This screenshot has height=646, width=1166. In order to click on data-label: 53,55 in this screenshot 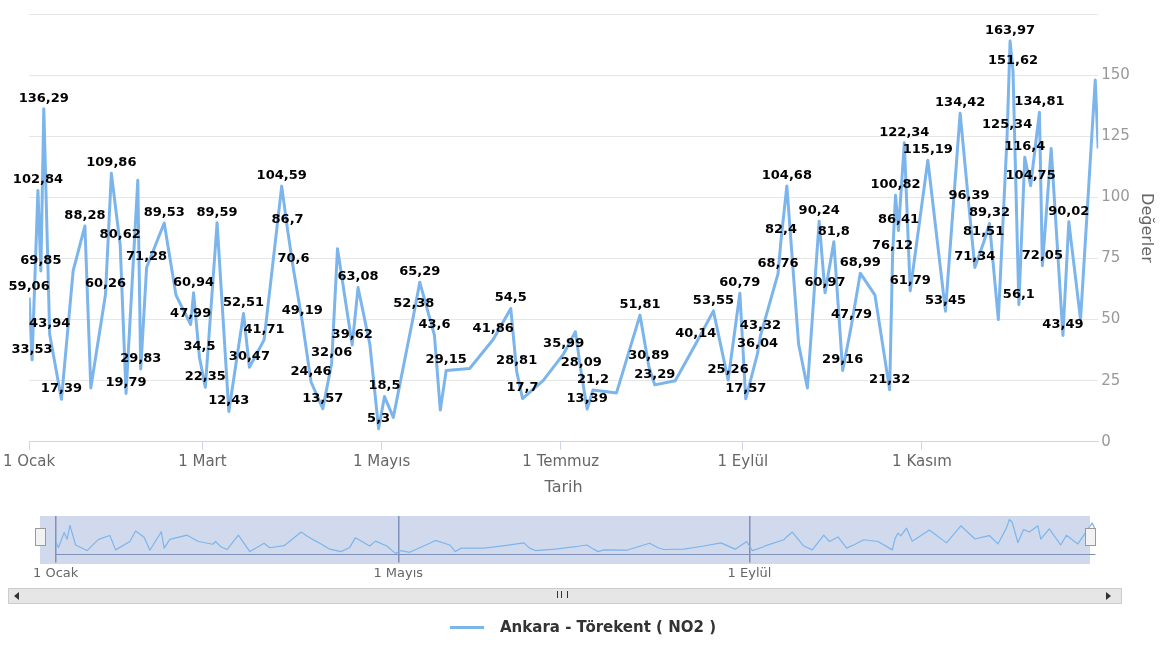, I will do `click(713, 299)`.